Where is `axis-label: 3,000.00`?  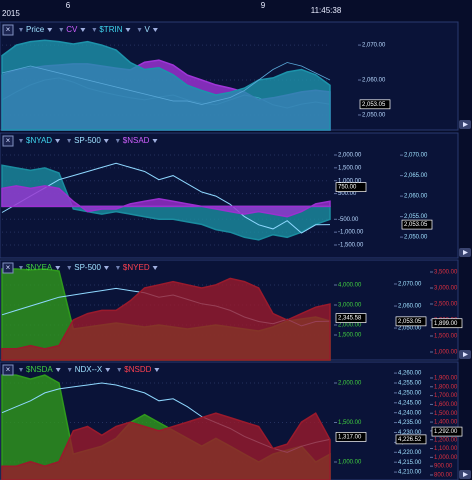 axis-label: 3,000.00 is located at coordinates (350, 306).